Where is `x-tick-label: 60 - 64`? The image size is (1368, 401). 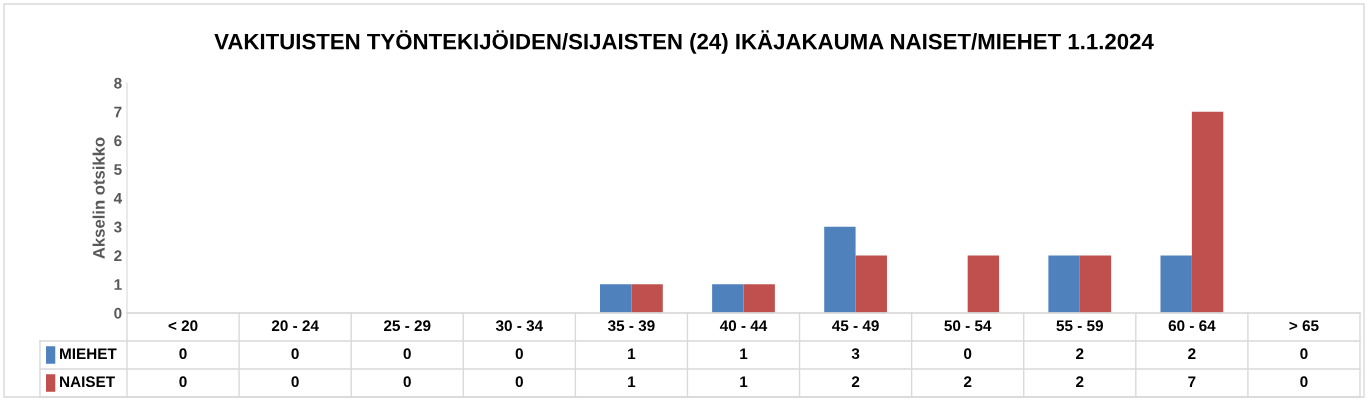
x-tick-label: 60 - 64 is located at coordinates (1192, 326).